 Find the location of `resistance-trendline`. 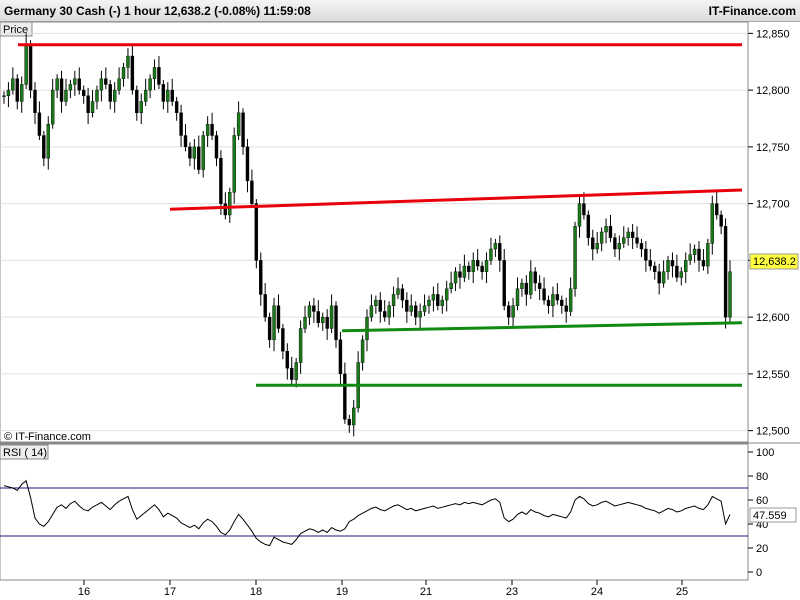

resistance-trendline is located at coordinates (456, 199).